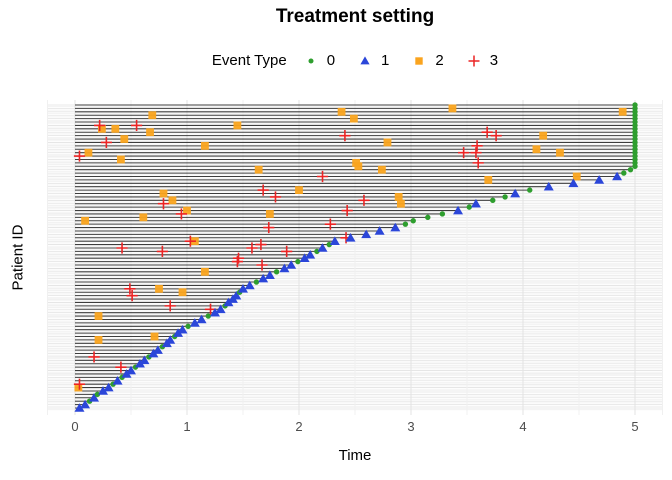  Describe the element at coordinates (523, 426) in the screenshot. I see `x-tick-label: 4` at that location.